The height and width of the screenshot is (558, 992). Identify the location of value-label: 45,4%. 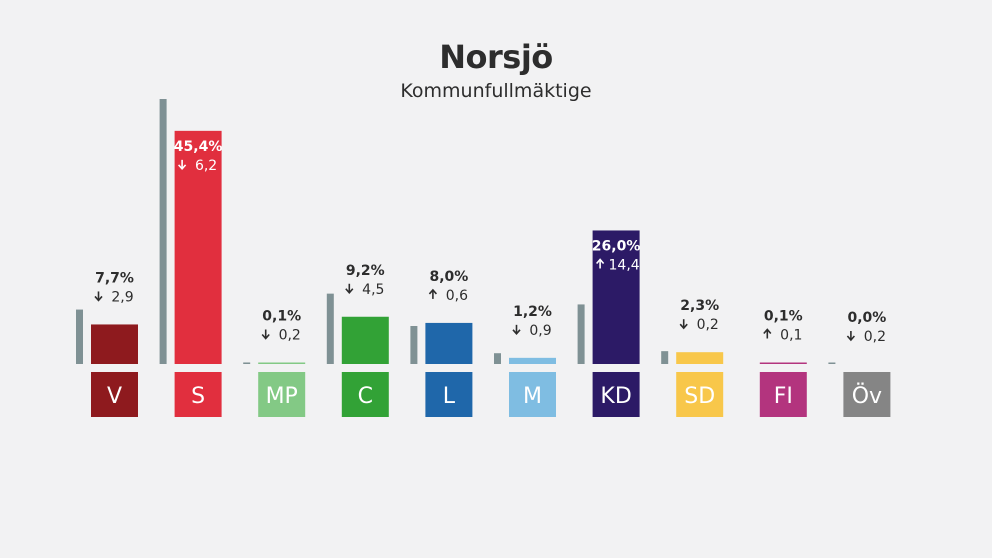
(198, 147).